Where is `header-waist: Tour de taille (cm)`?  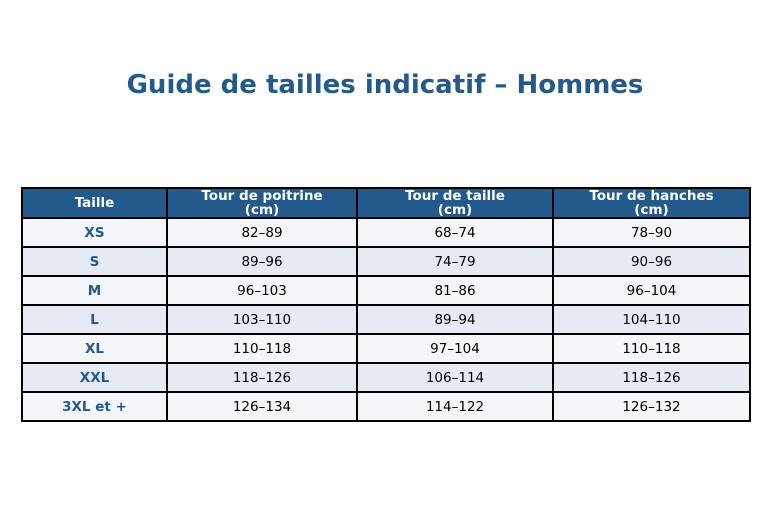
header-waist: Tour de taille (cm) is located at coordinates (455, 203).